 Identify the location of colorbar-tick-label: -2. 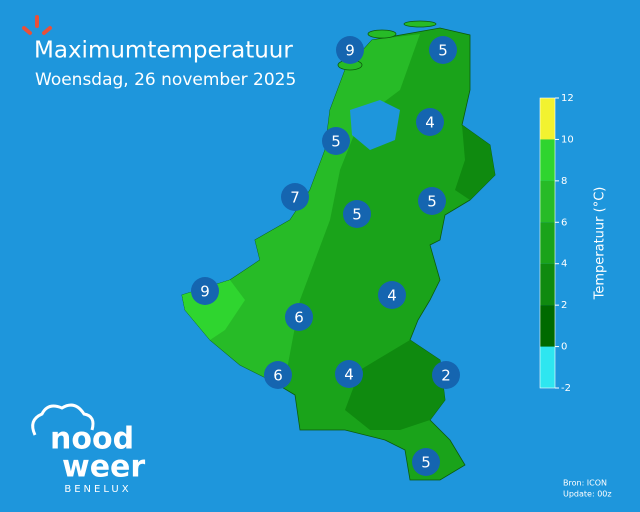
(566, 388).